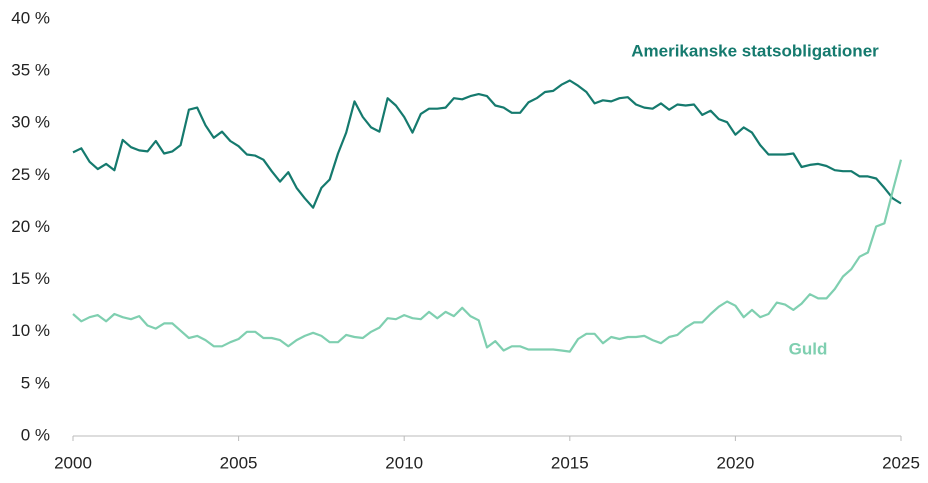  What do you see at coordinates (35, 382) in the screenshot?
I see `y-tick-label: 5 %` at bounding box center [35, 382].